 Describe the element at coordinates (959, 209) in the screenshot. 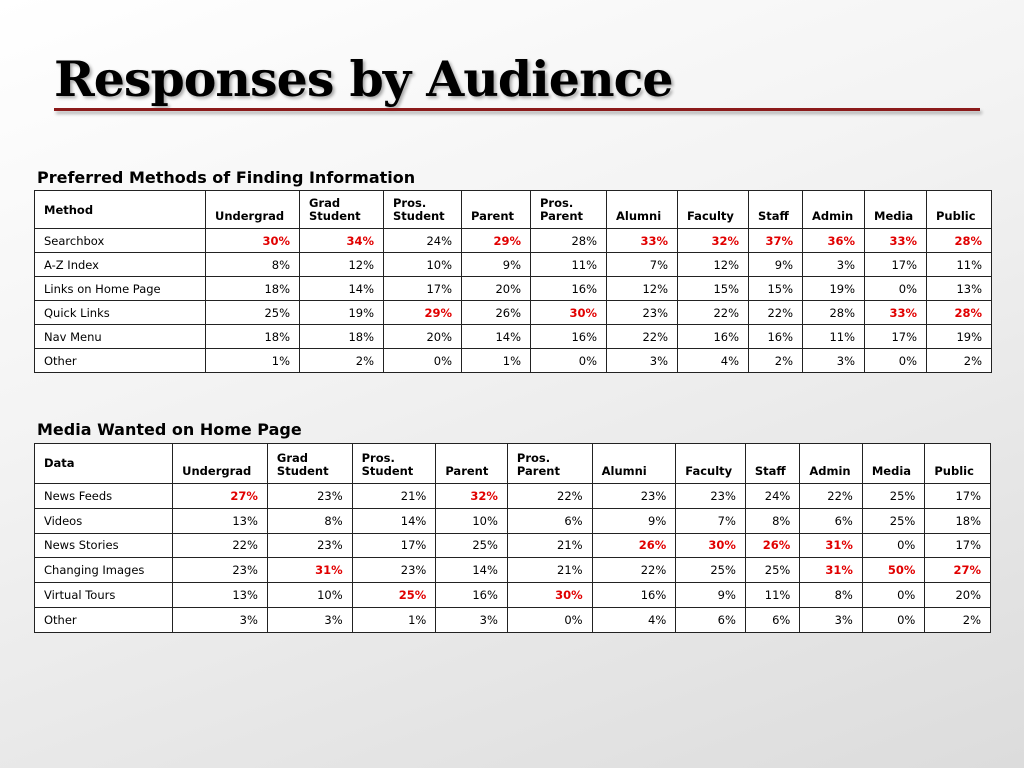

I see `column-header: Public` at that location.